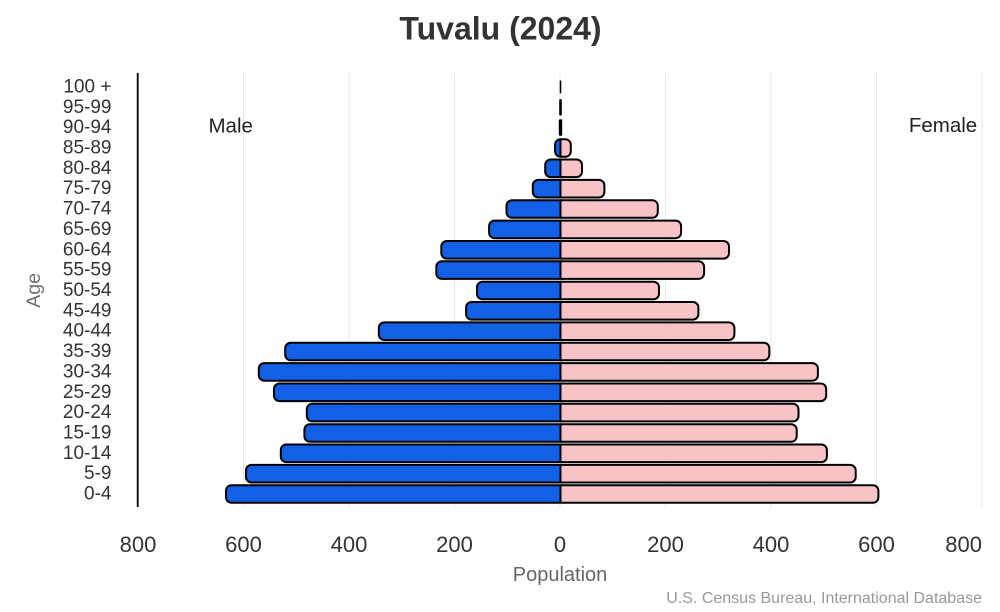 The width and height of the screenshot is (1000, 612). I want to click on svg-text: 90-94, so click(87, 127).